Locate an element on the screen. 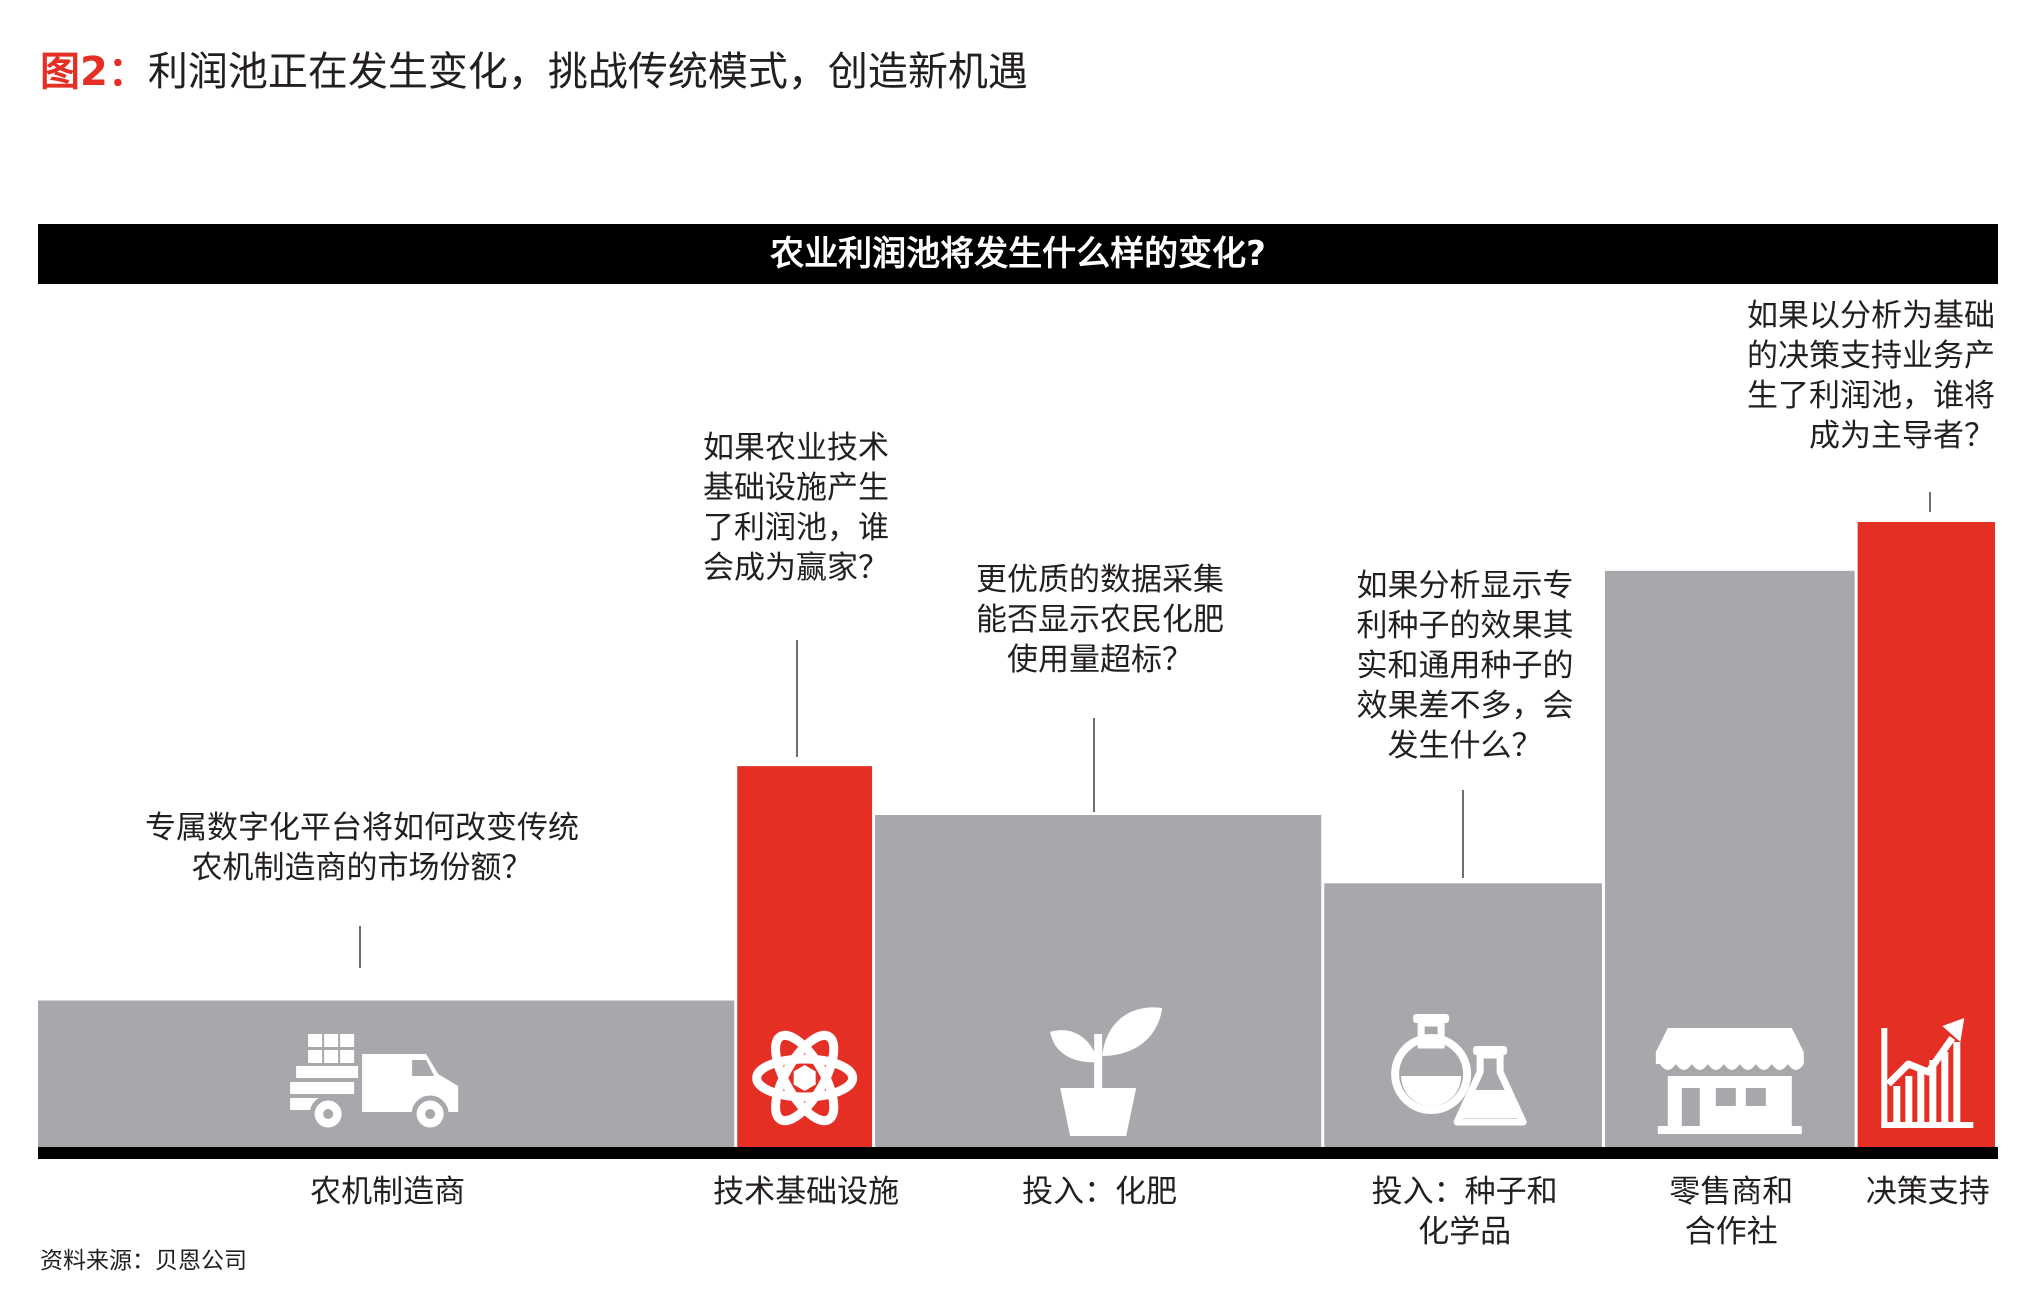 The width and height of the screenshot is (2030, 1316). baseline-bar is located at coordinates (1018, 1153).